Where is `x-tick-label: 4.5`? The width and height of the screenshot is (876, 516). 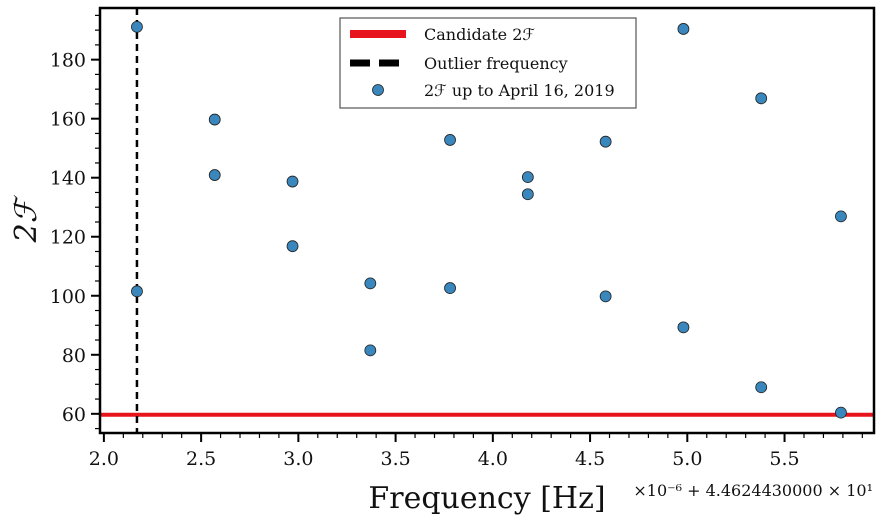 x-tick-label: 4.5 is located at coordinates (590, 459).